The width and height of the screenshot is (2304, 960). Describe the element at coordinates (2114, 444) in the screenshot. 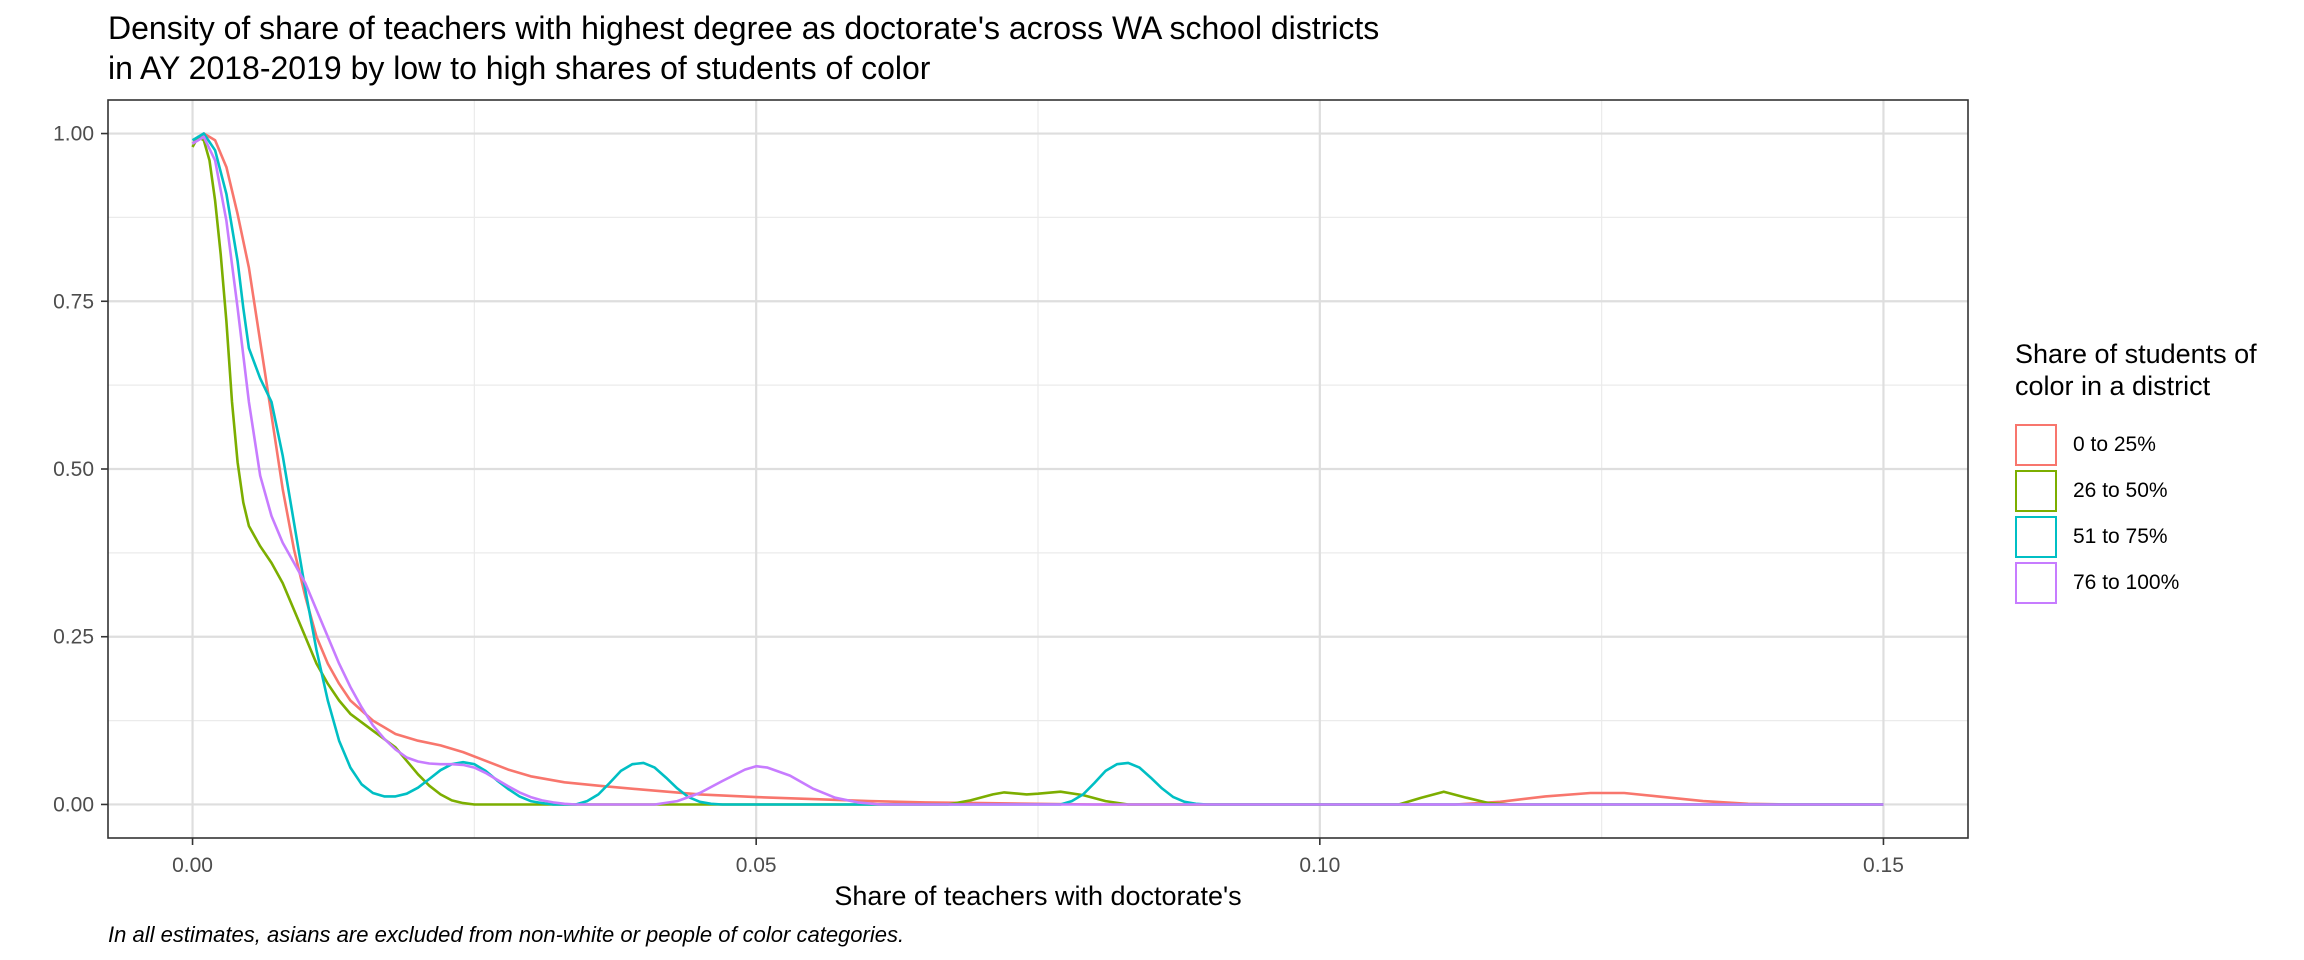

I see `legend-label: 0 to 25%` at that location.